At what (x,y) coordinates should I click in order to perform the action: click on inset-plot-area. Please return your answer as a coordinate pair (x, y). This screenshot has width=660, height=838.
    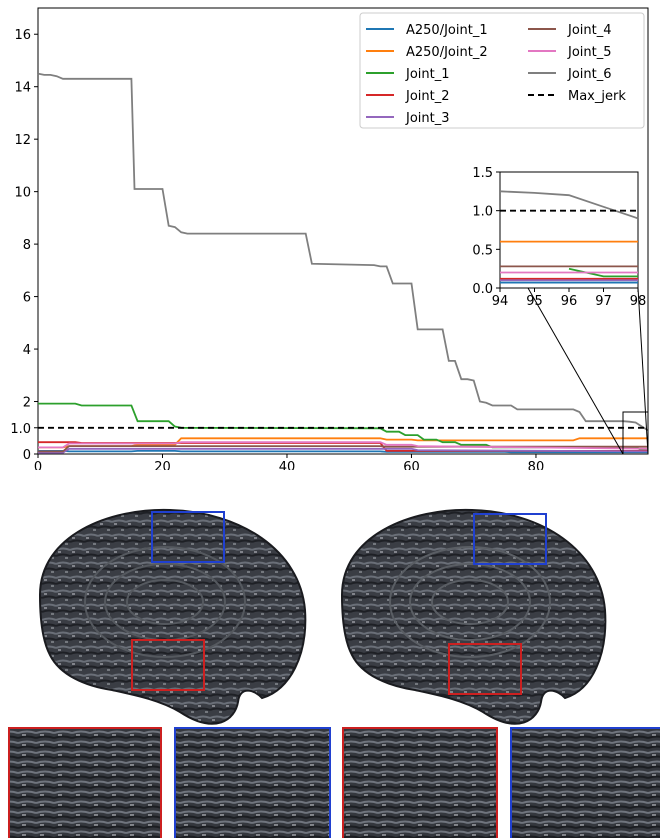
    Looking at the image, I should click on (569, 230).